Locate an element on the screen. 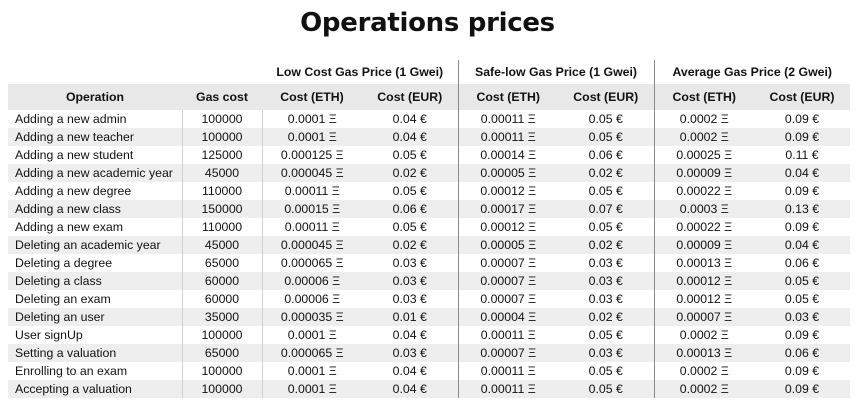 This screenshot has width=855, height=408. safe-low-eth-cell: 0.00012 Ξ is located at coordinates (507, 227).